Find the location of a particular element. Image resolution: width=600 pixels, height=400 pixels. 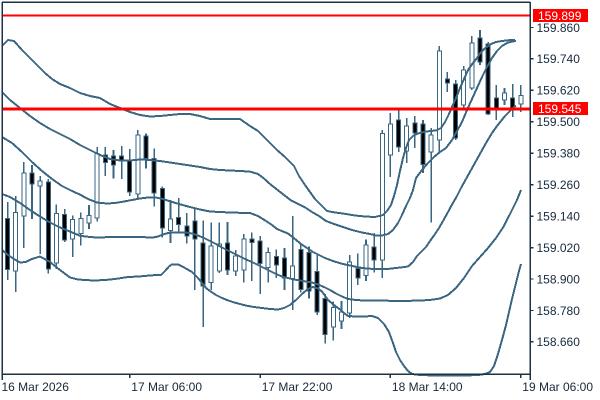

svg-text: 159.620 is located at coordinates (559, 91).